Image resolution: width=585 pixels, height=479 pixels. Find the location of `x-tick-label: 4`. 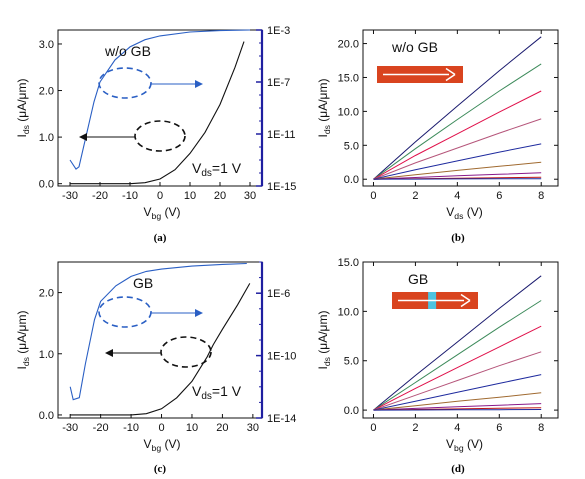

x-tick-label: 4 is located at coordinates (457, 428).